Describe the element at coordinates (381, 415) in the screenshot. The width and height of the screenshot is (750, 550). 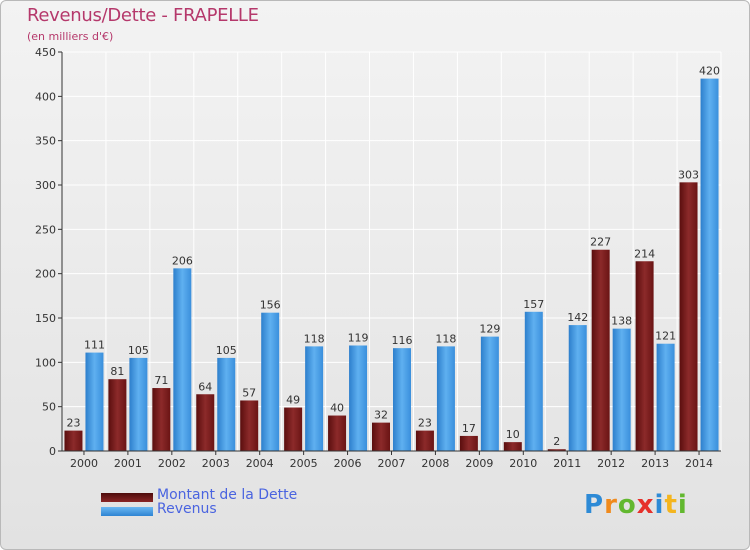
I see `debt-value-label: 32` at that location.